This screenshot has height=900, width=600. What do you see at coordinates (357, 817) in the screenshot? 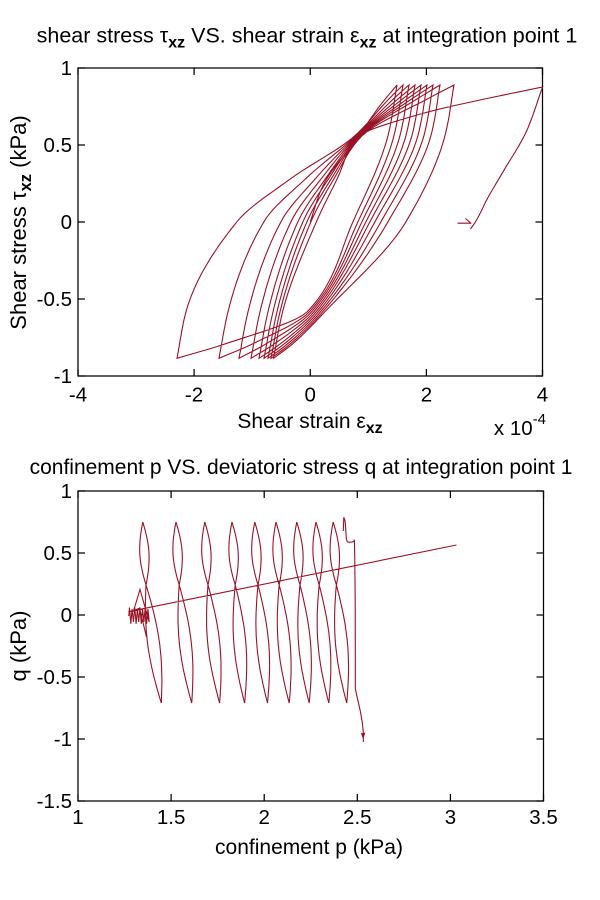
I see `svg-text: 2.5` at bounding box center [357, 817].